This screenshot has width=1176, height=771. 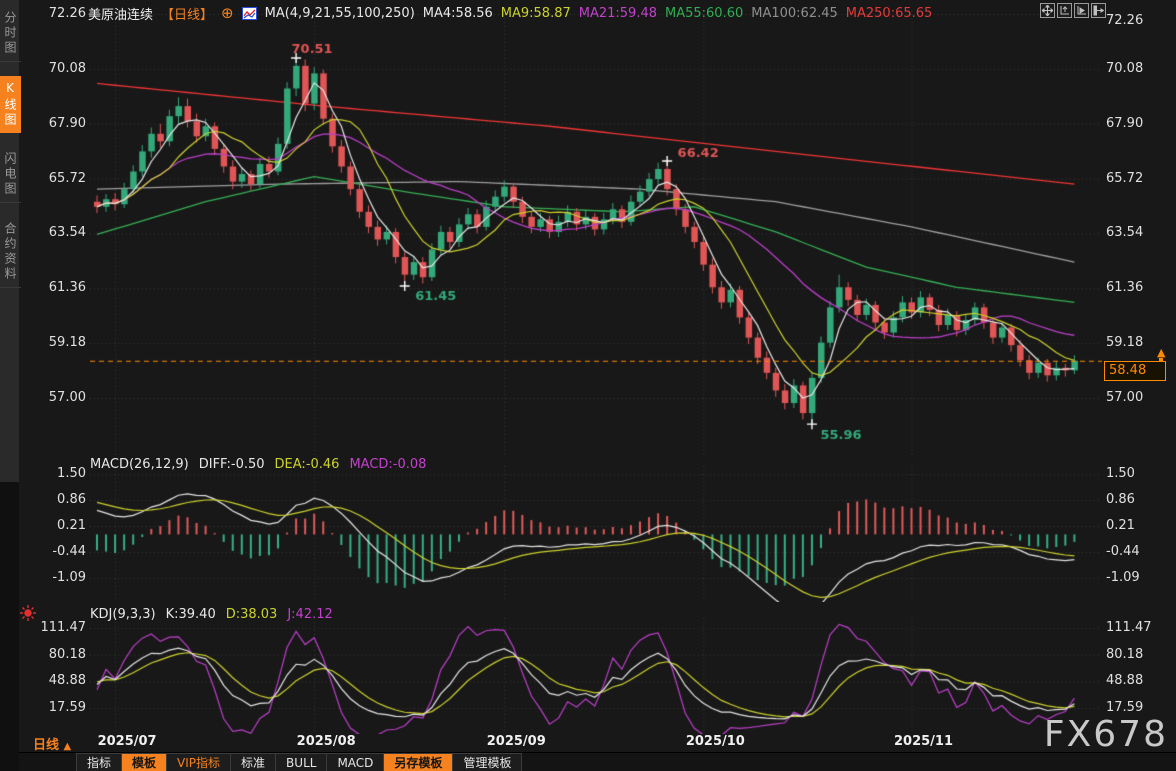 I want to click on ma4-value: MA4:58.56, so click(x=457, y=13).